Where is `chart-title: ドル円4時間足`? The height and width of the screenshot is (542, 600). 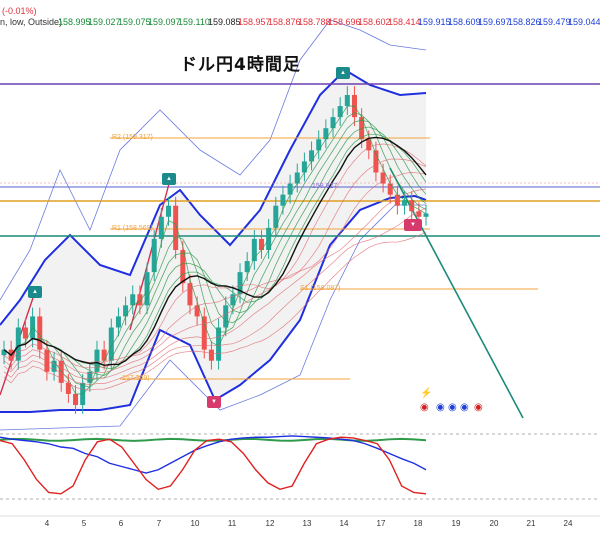 chart-title: ドル円4時間足 is located at coordinates (240, 65).